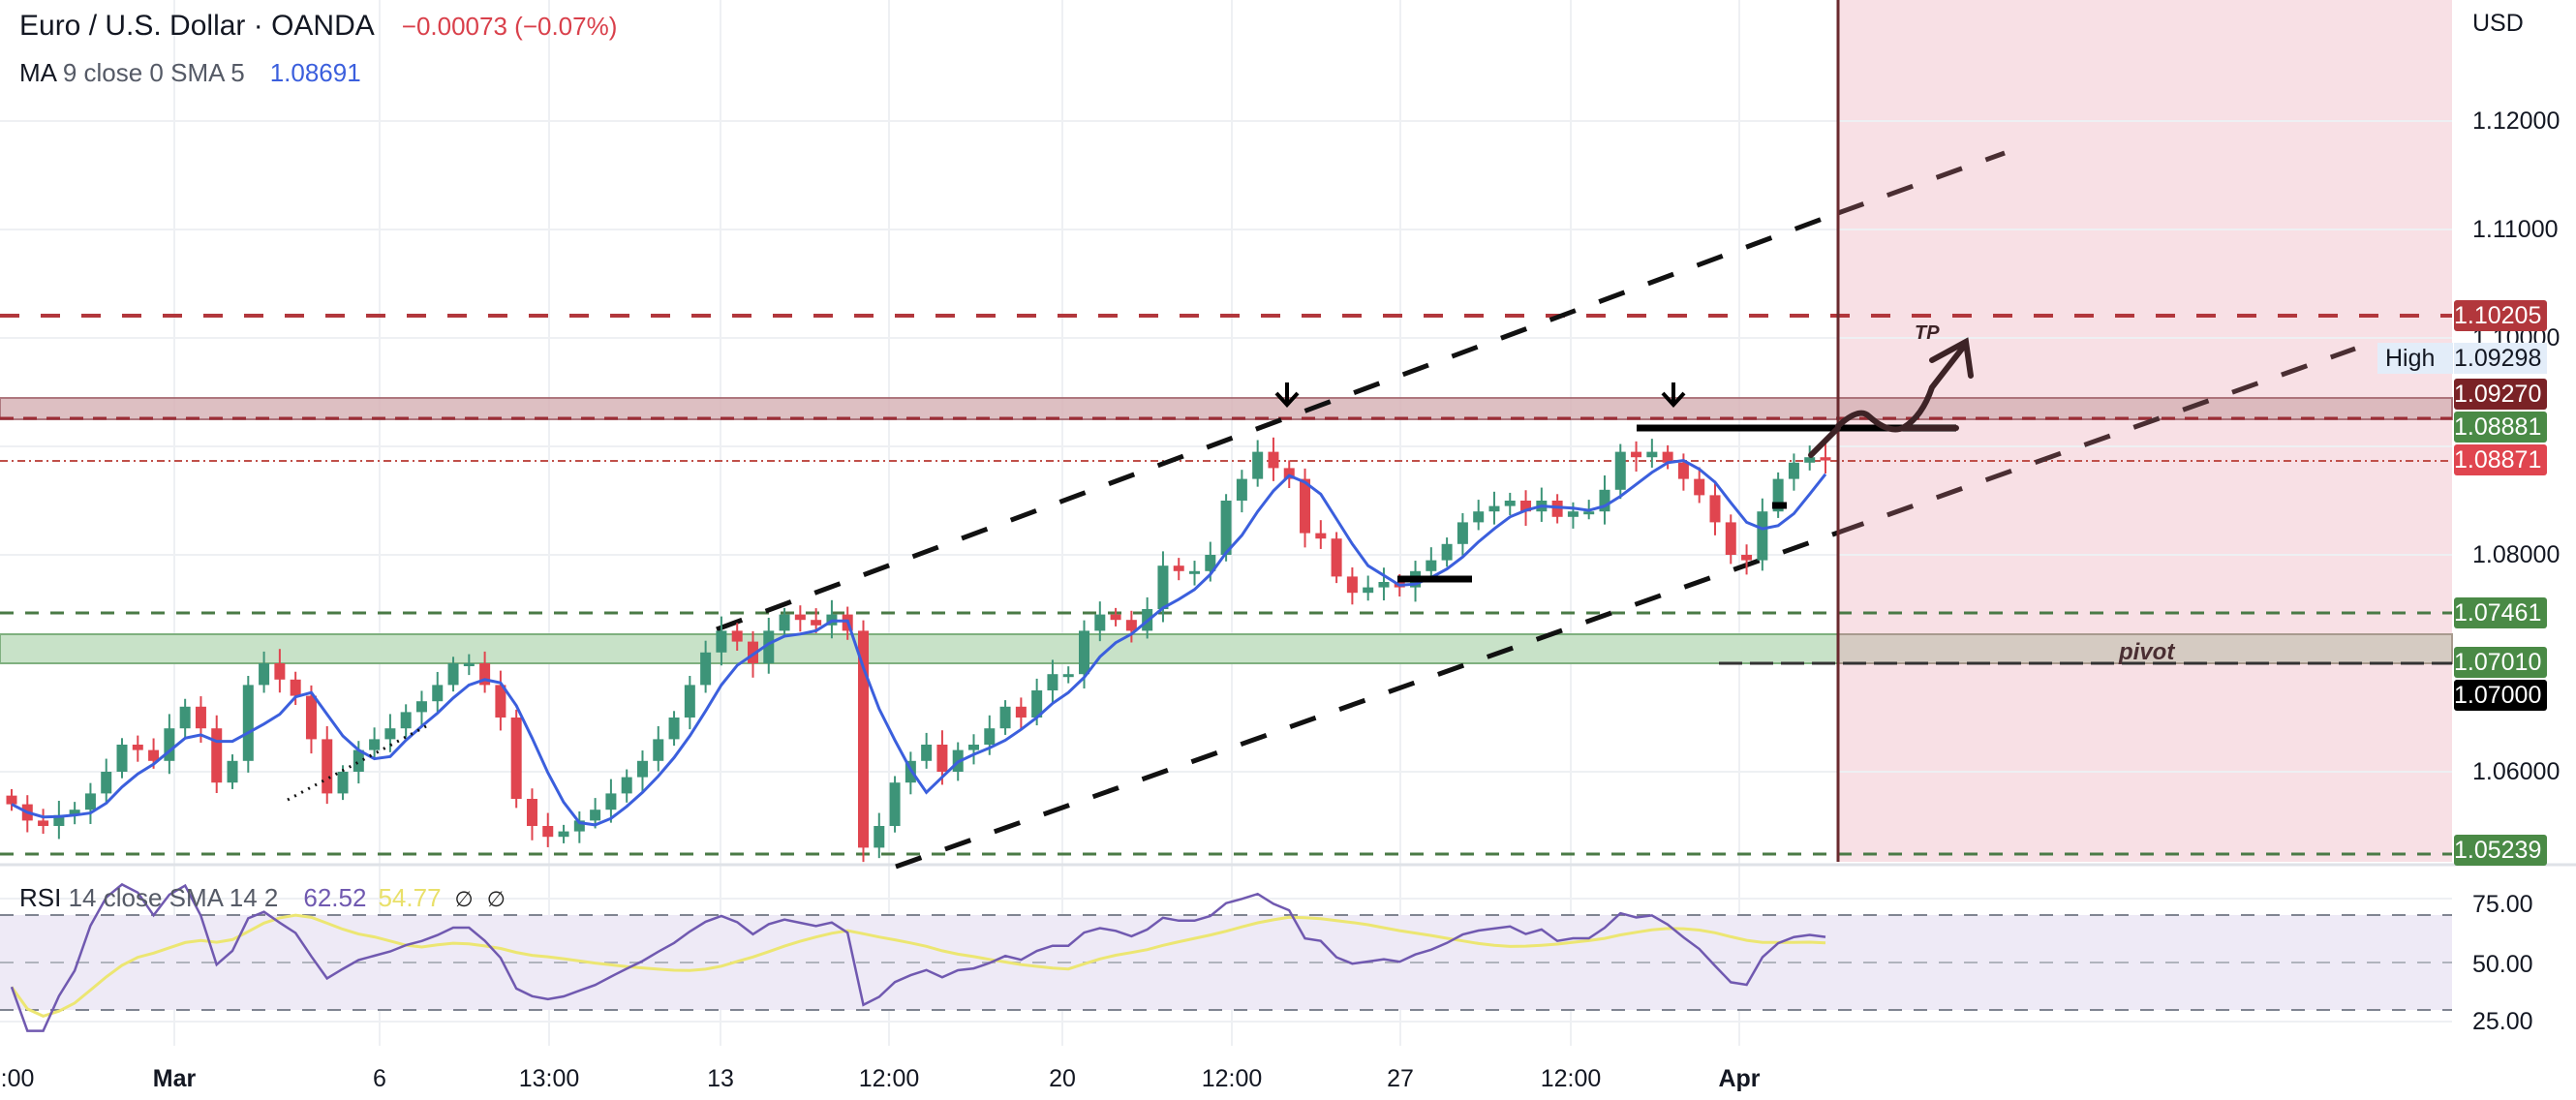 This screenshot has height=1100, width=2576. What do you see at coordinates (2500, 695) in the screenshot?
I see `price-tag-1-07000: 1.07000` at bounding box center [2500, 695].